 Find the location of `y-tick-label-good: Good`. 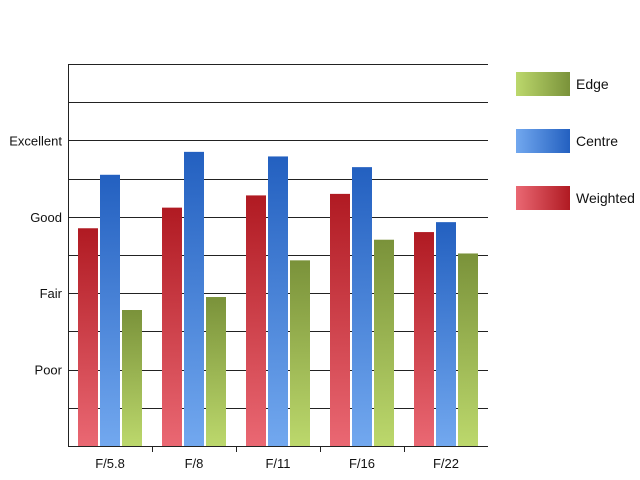

y-tick-label-good: Good is located at coordinates (46, 217).